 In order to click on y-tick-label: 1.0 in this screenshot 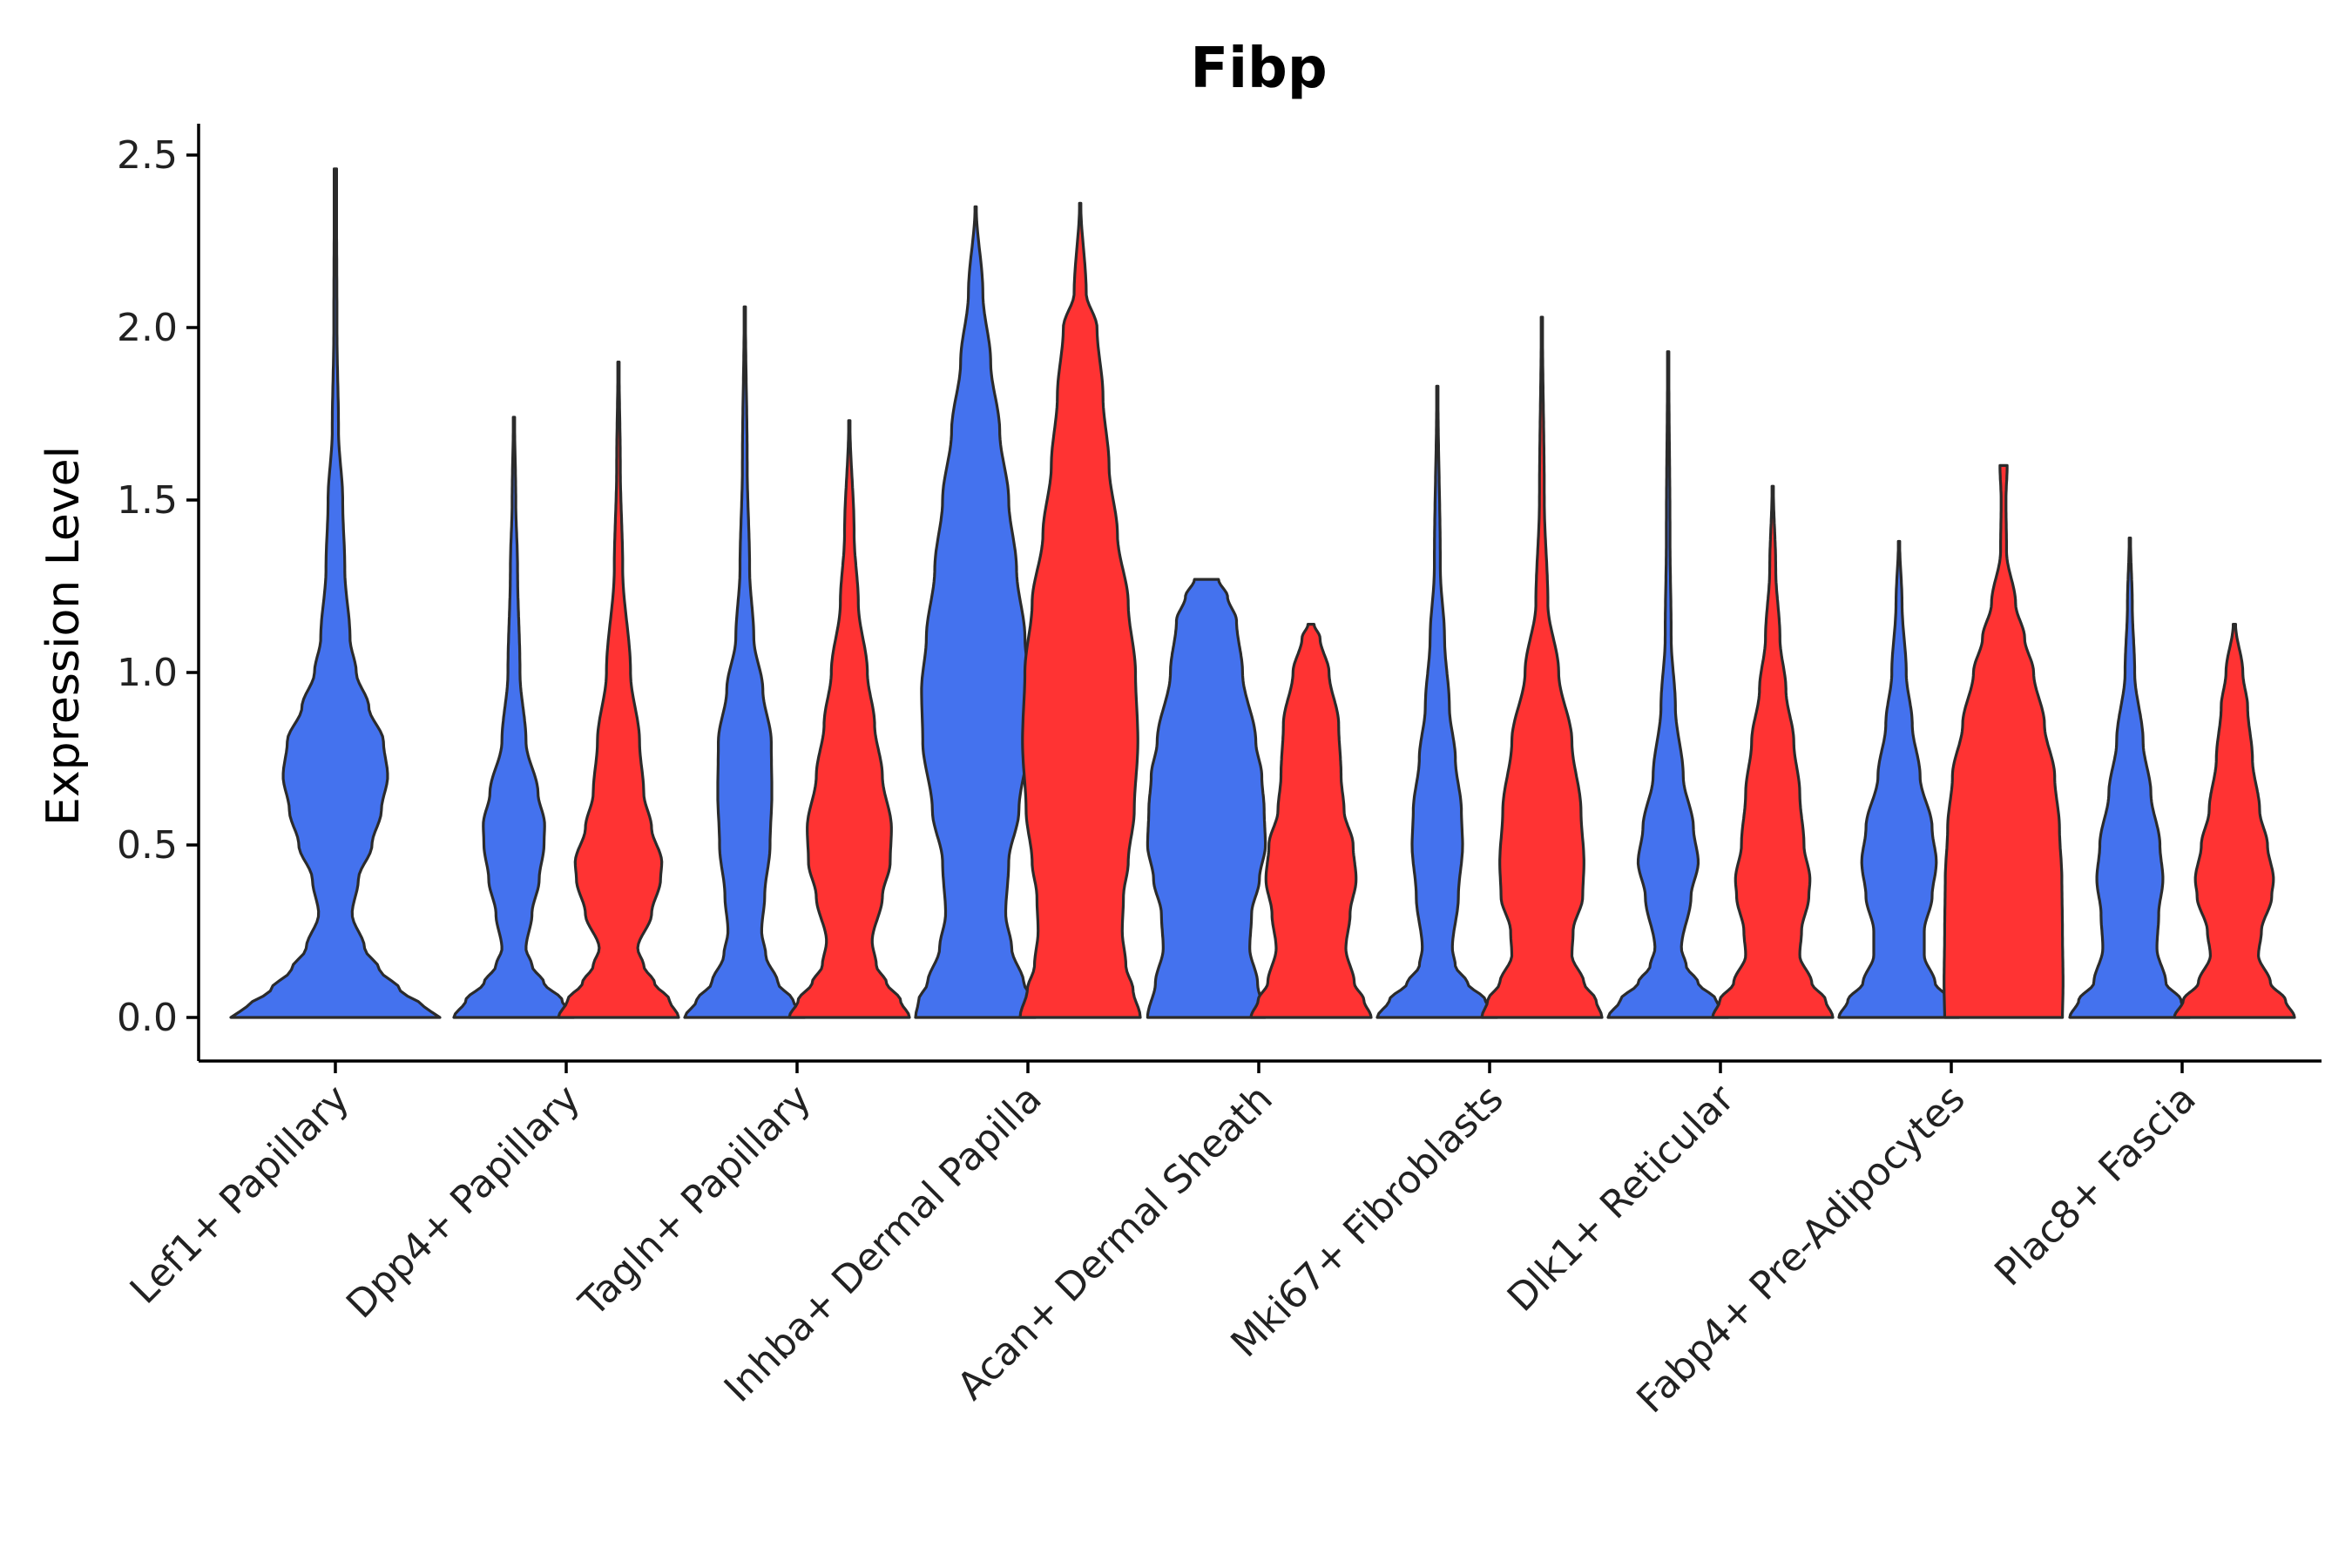, I will do `click(147, 673)`.